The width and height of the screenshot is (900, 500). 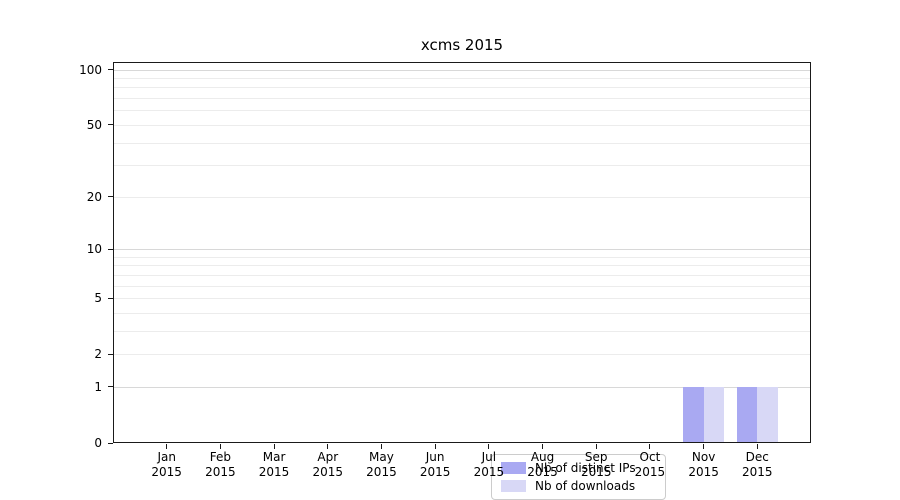 I want to click on bar-downloads-nov, so click(x=714, y=414).